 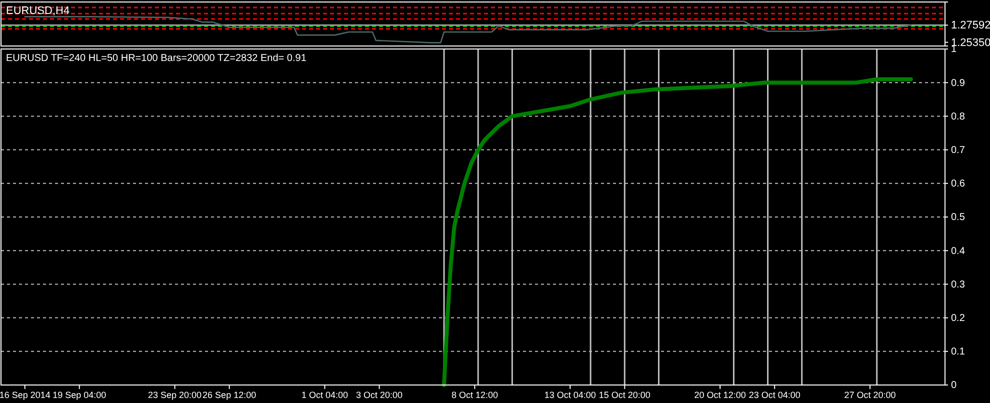 I want to click on y-tick-label: 0.7, so click(x=958, y=150).